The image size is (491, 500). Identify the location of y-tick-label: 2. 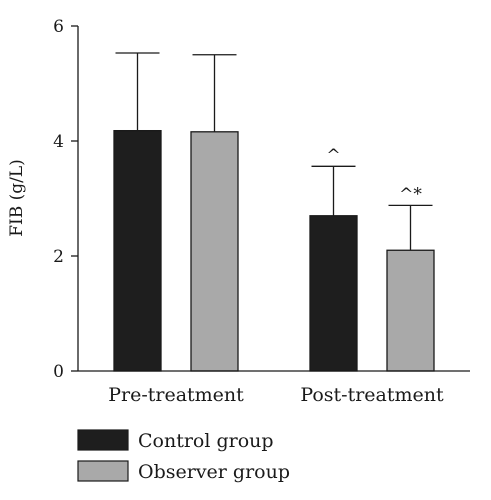
(58, 257).